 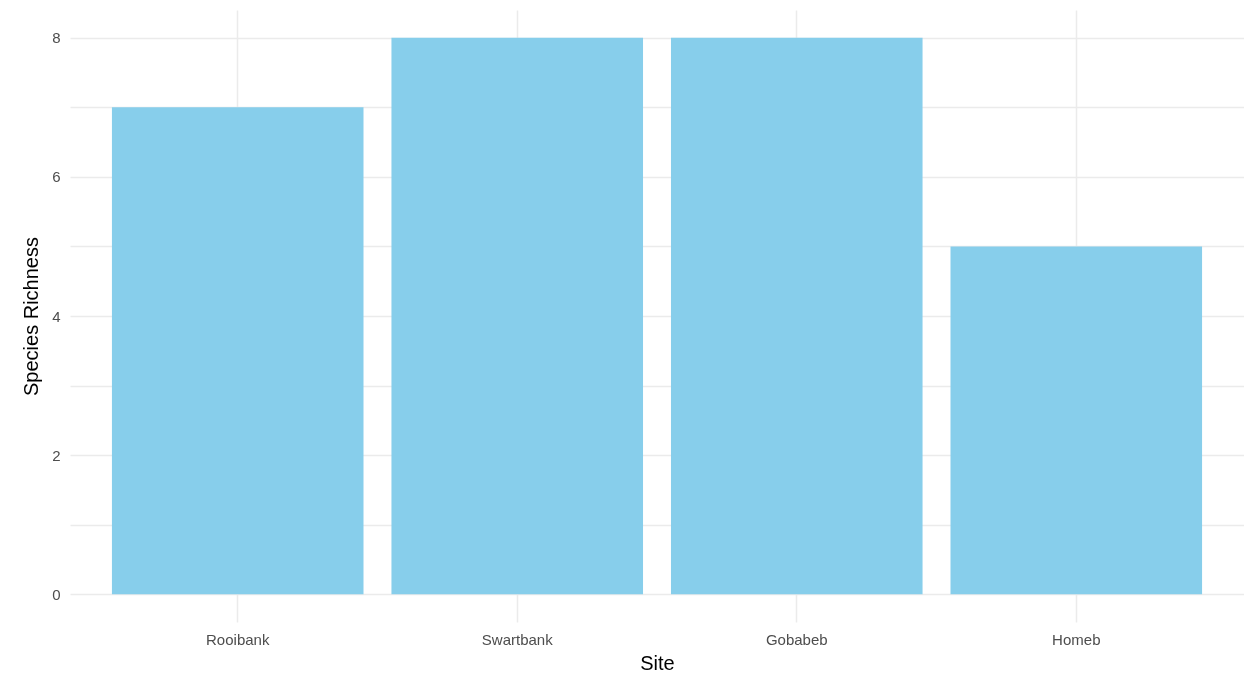 What do you see at coordinates (56, 38) in the screenshot?
I see `y-tick-label: 8` at bounding box center [56, 38].